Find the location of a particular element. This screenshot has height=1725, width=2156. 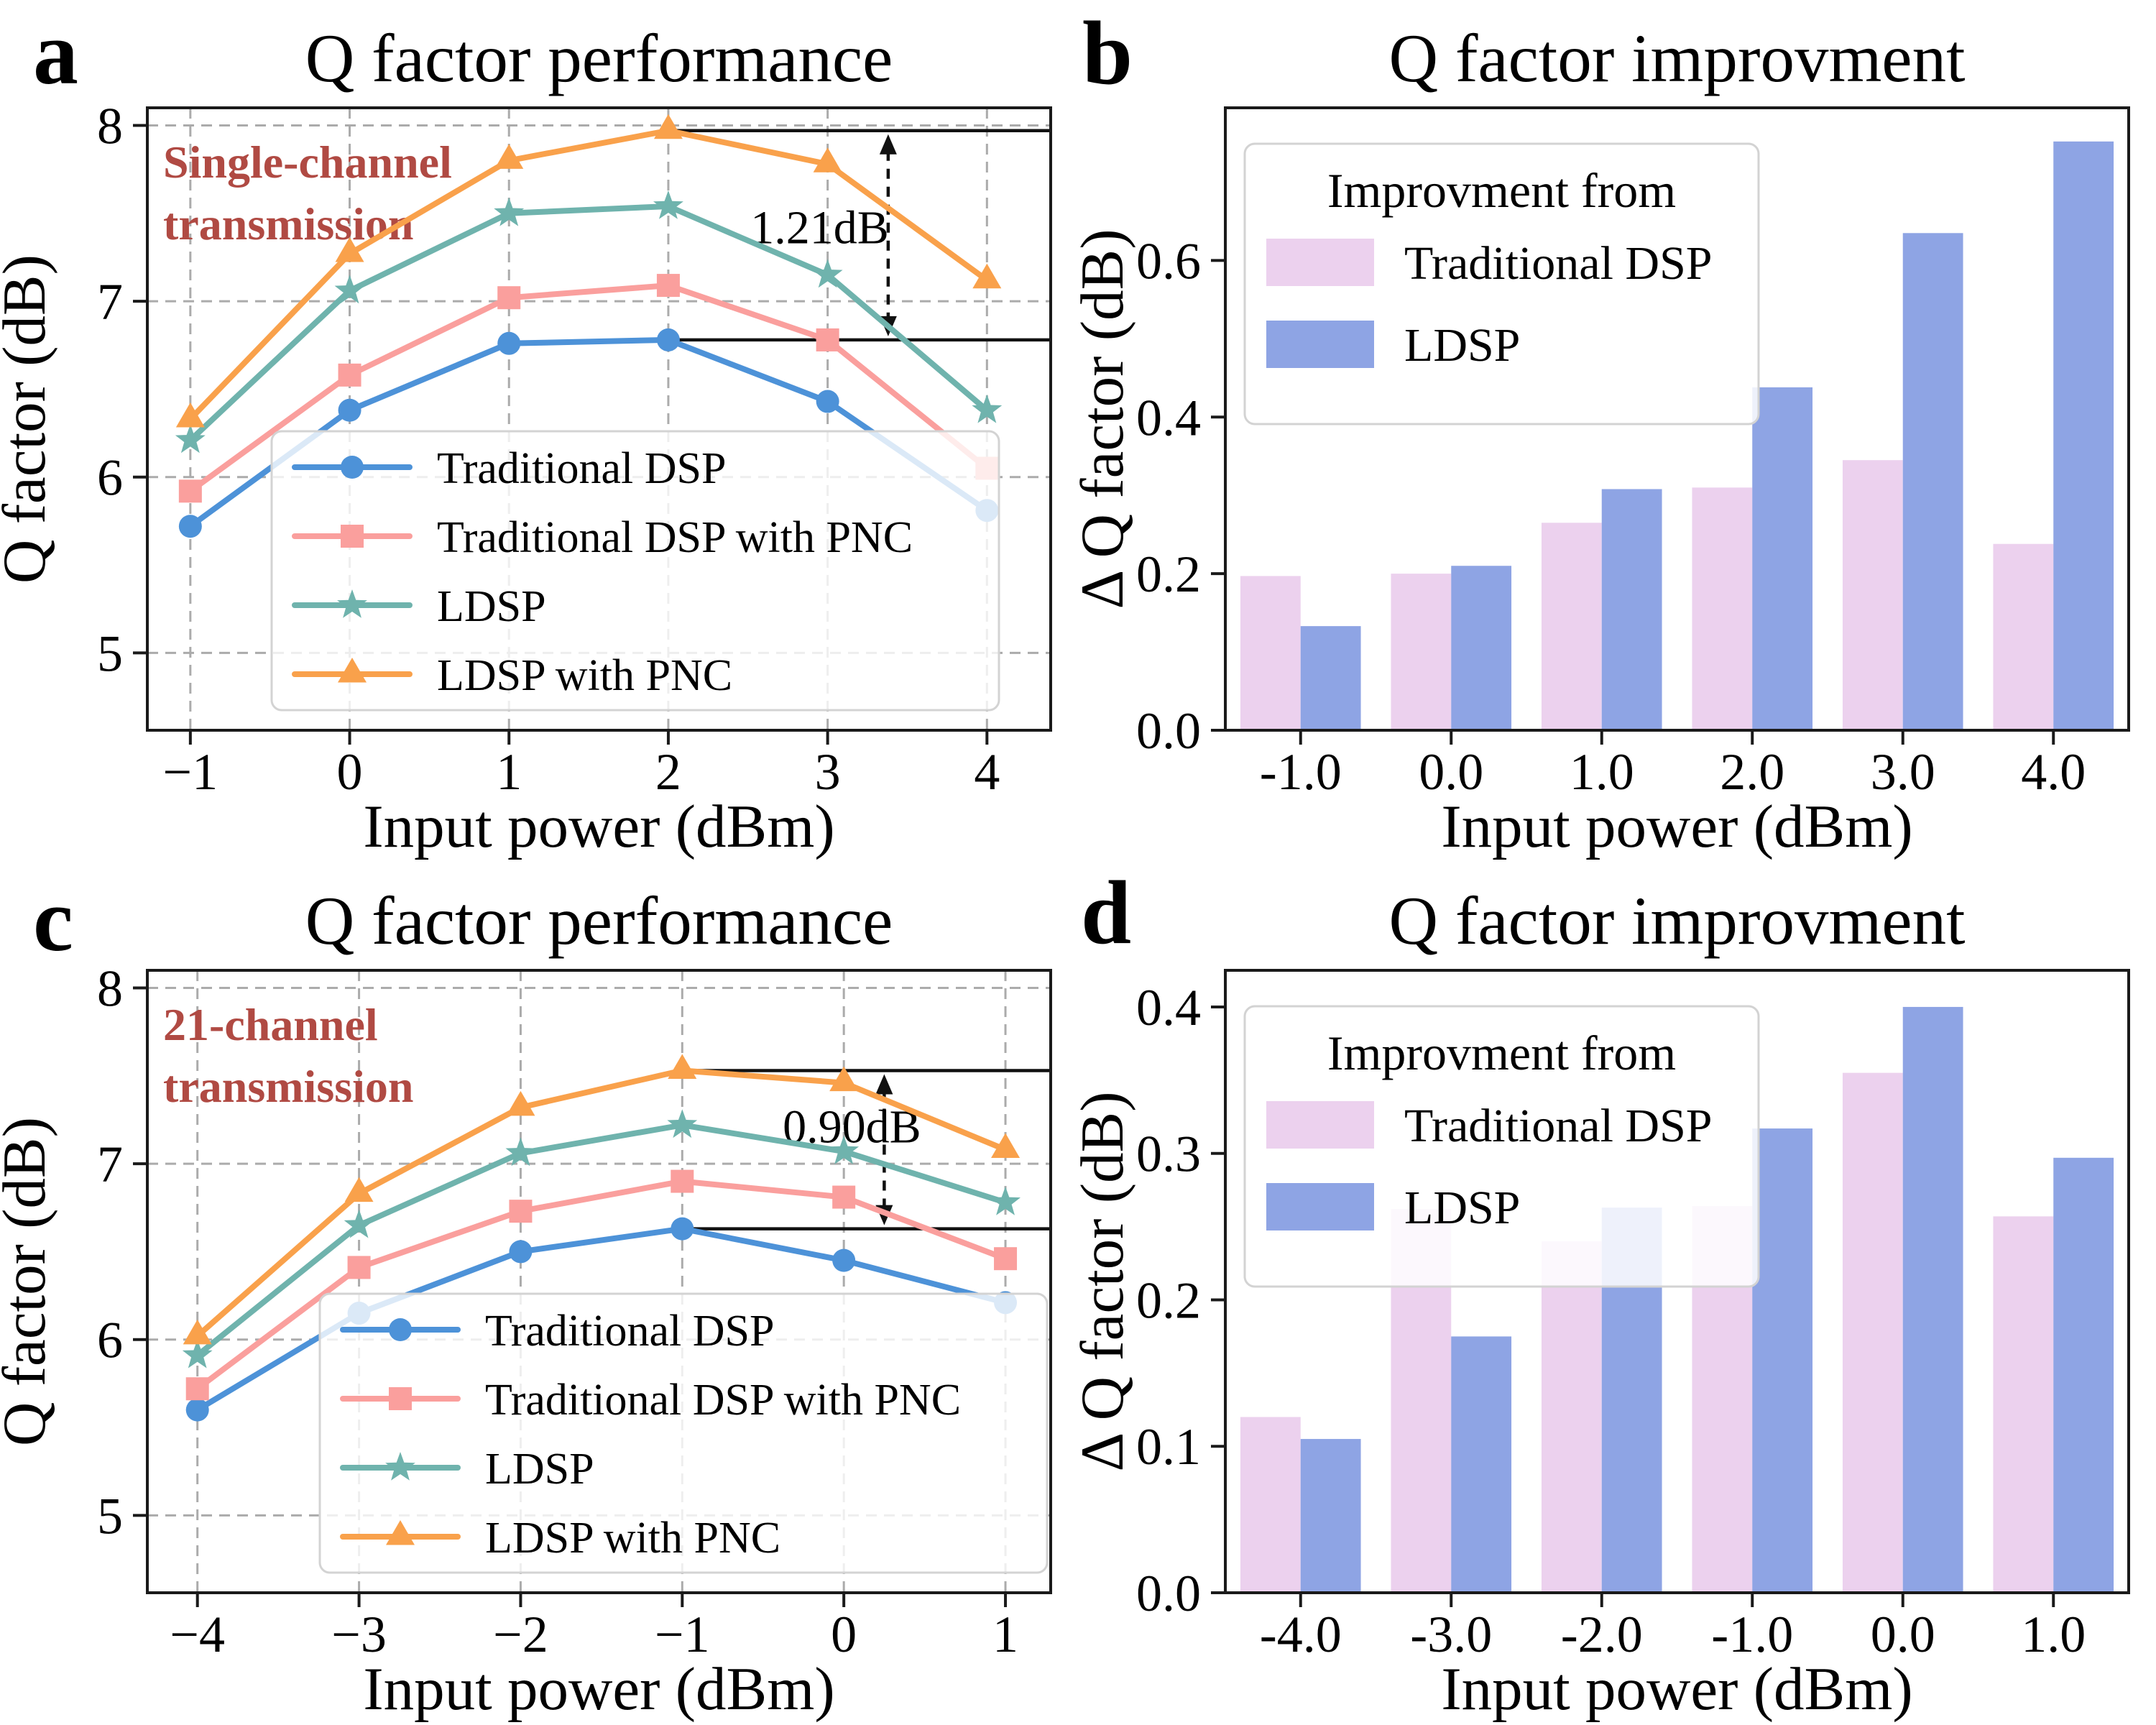

svg-text: -4.0 is located at coordinates (1301, 1634).